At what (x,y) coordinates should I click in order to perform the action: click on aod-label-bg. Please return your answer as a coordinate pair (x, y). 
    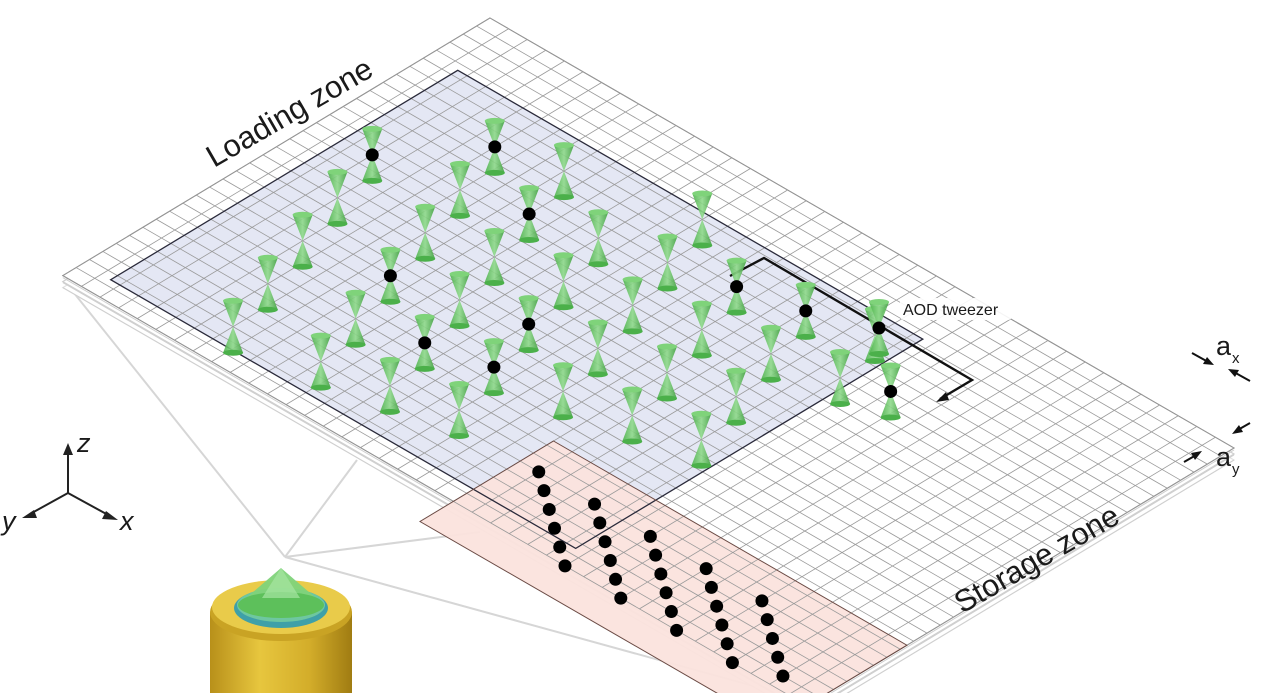
    Looking at the image, I should click on (956, 309).